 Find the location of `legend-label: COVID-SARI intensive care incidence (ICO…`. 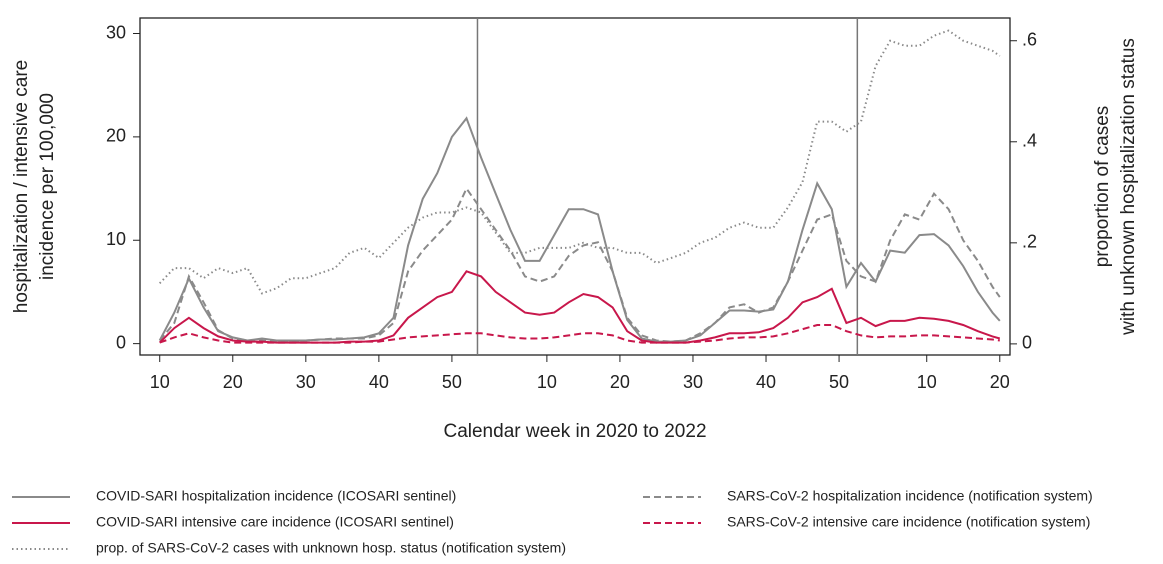

legend-label: COVID-SARI intensive care incidence (ICO… is located at coordinates (275, 522).